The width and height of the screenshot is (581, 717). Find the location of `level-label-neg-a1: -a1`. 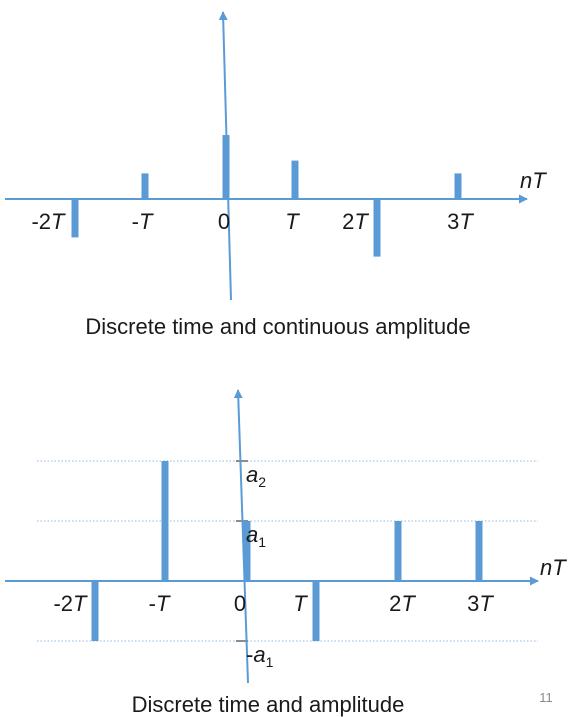

level-label-neg-a1: -a1 is located at coordinates (260, 656).